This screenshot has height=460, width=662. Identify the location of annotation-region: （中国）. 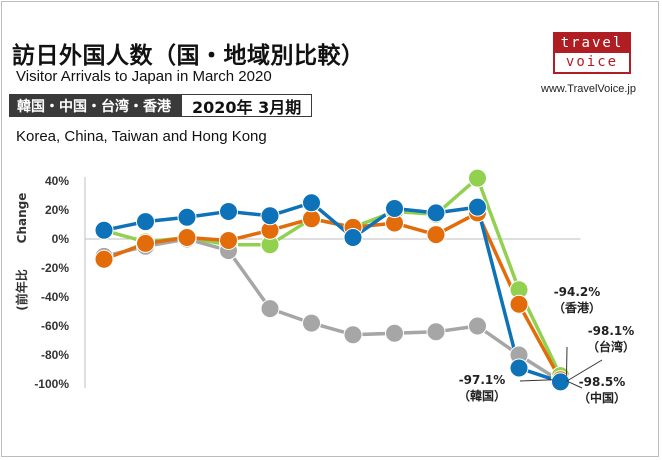
(602, 397).